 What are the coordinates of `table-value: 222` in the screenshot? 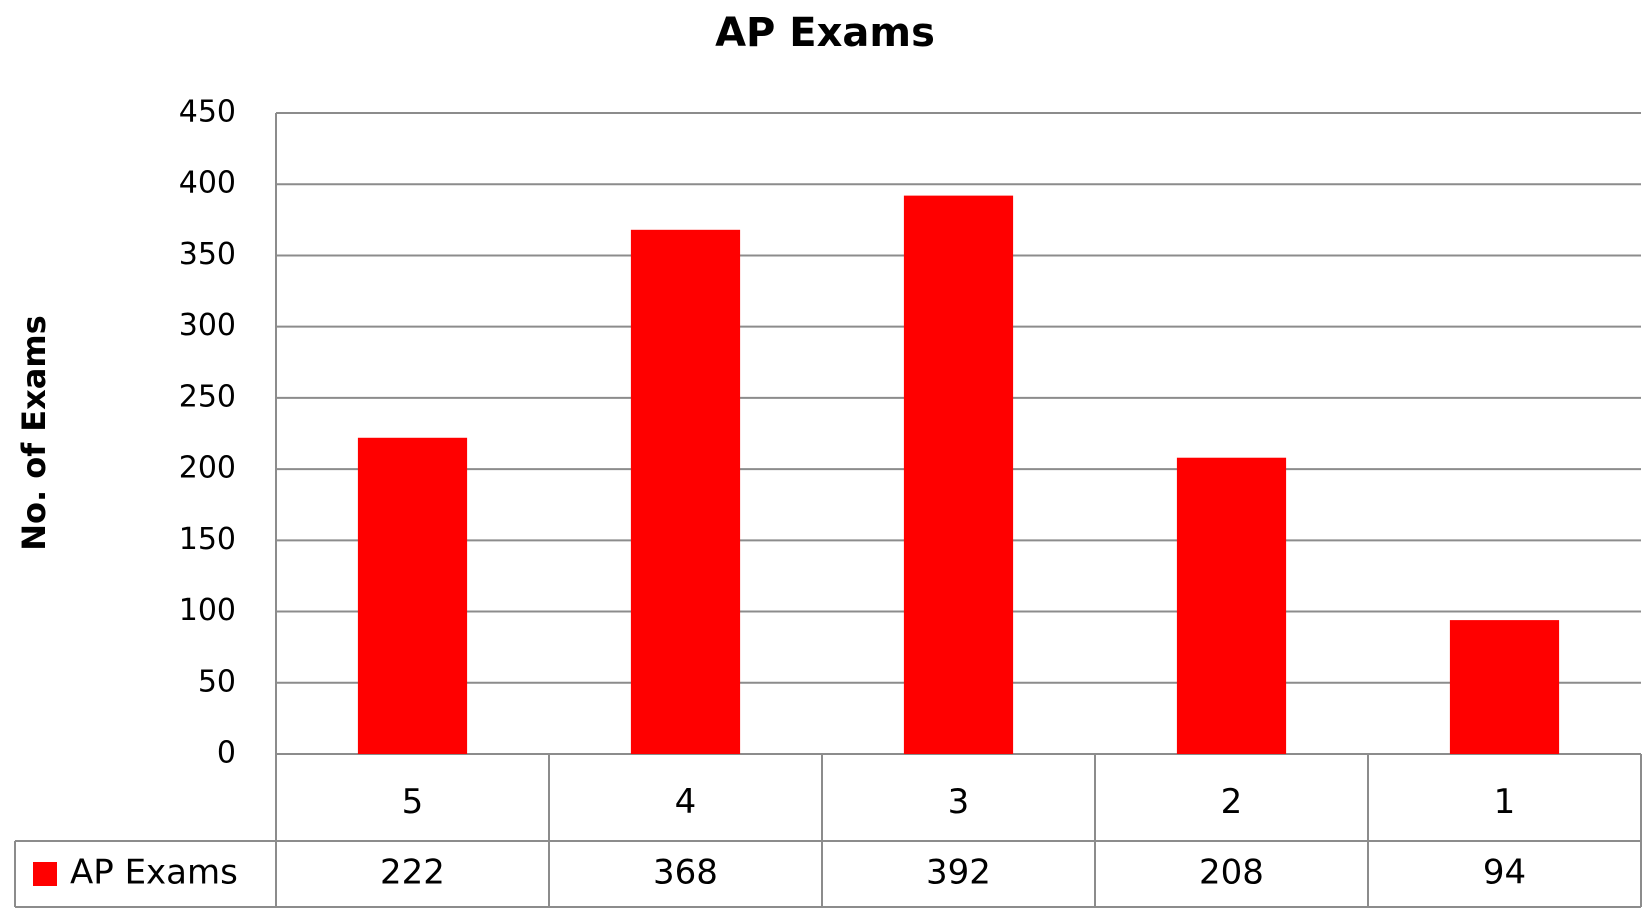 It's located at (412, 873).